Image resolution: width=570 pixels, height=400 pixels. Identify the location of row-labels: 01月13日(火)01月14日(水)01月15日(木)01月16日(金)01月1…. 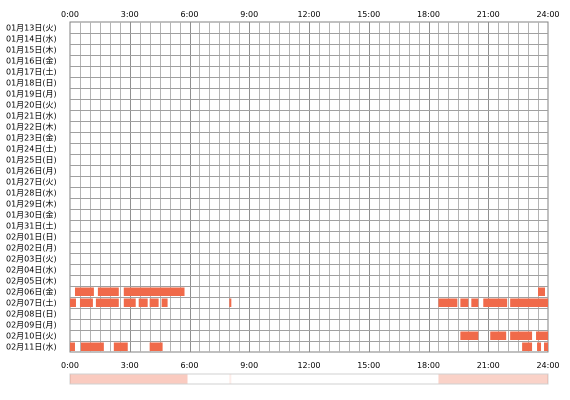
(31, 188).